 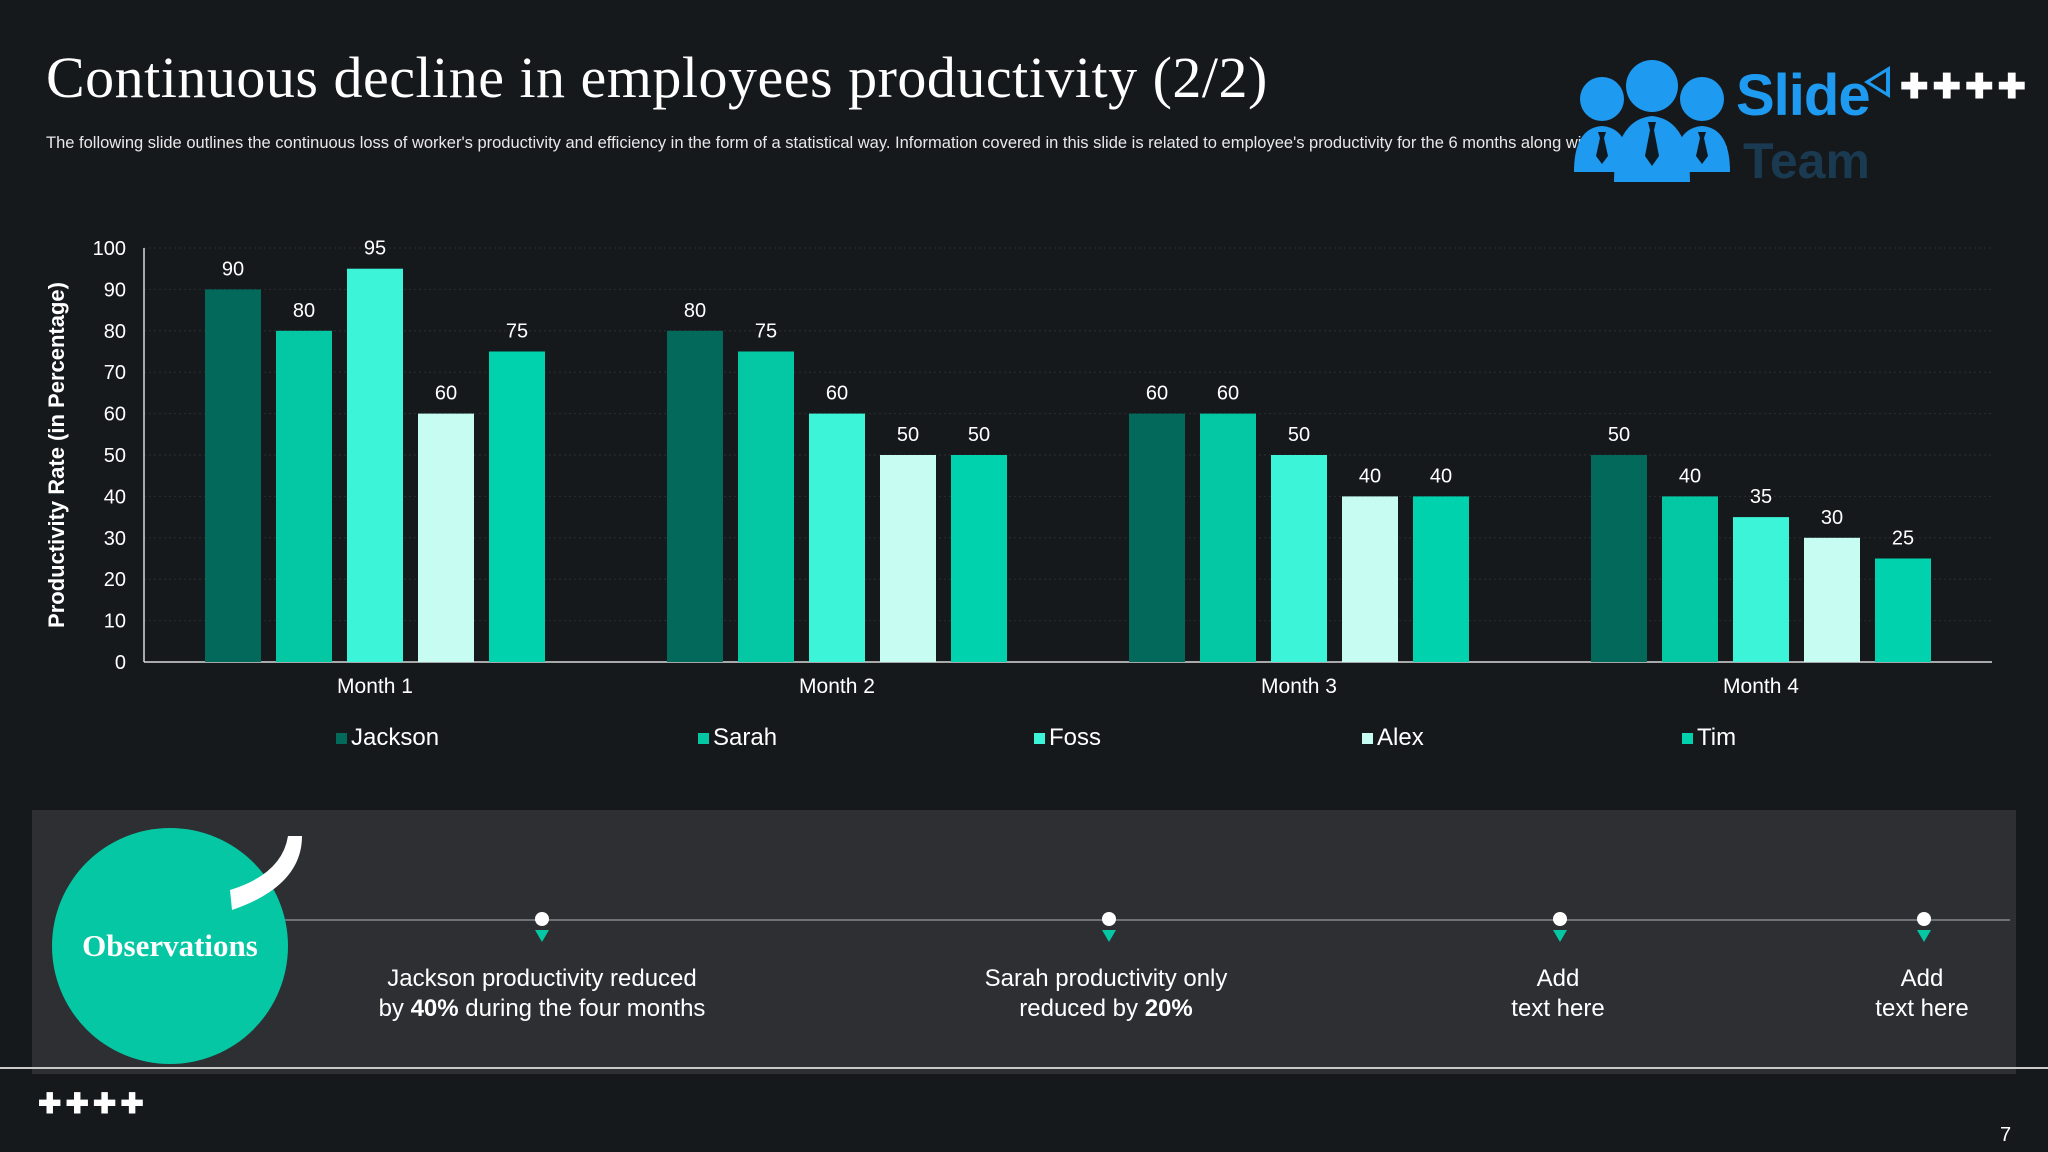 What do you see at coordinates (1400, 737) in the screenshot?
I see `legend-label: Alex` at bounding box center [1400, 737].